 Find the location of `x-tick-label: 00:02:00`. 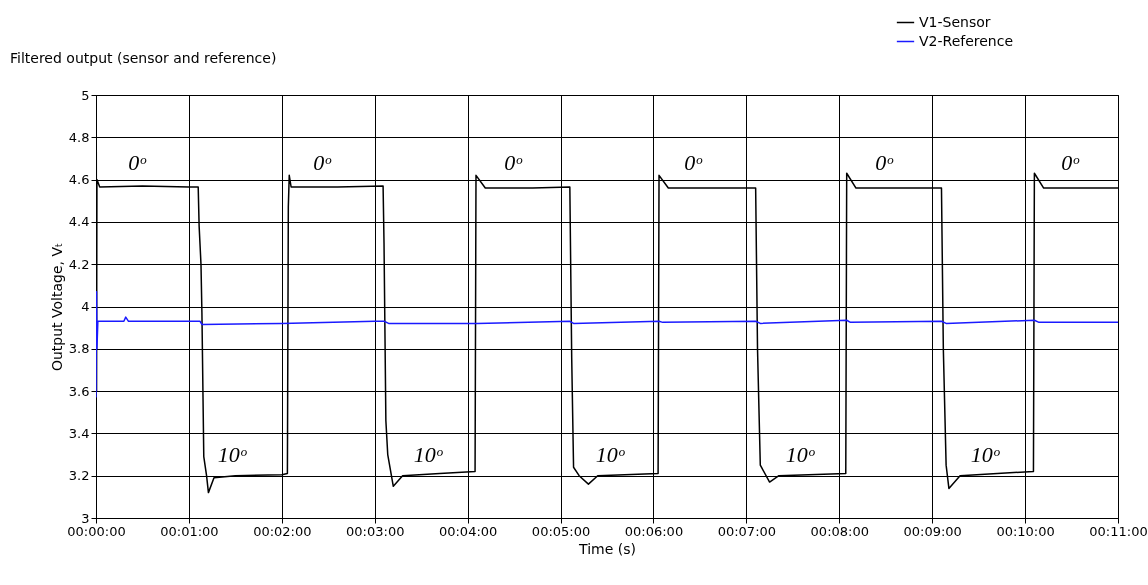

x-tick-label: 00:02:00 is located at coordinates (282, 531).